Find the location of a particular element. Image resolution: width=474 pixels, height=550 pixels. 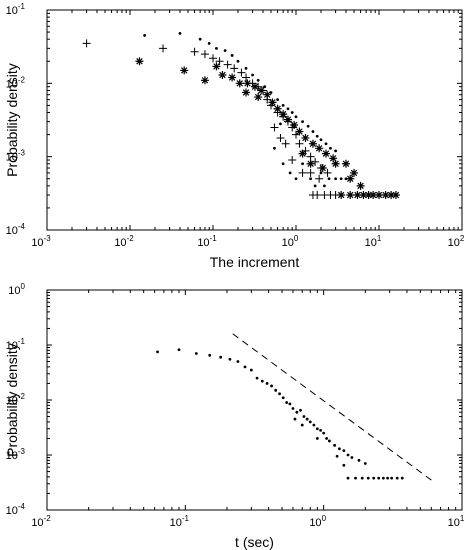

x-tick-label: 10² is located at coordinates (456, 241).